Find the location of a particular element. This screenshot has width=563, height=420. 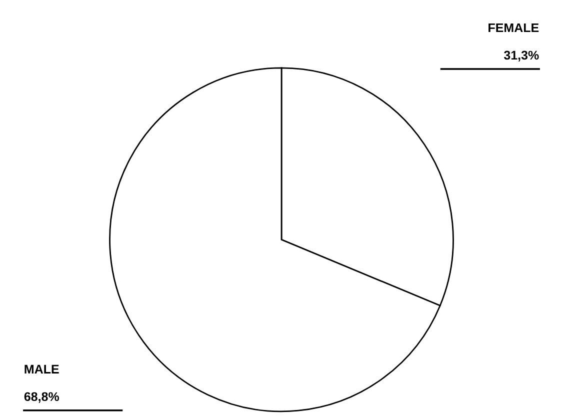

data-label: 31,3% is located at coordinates (521, 56).